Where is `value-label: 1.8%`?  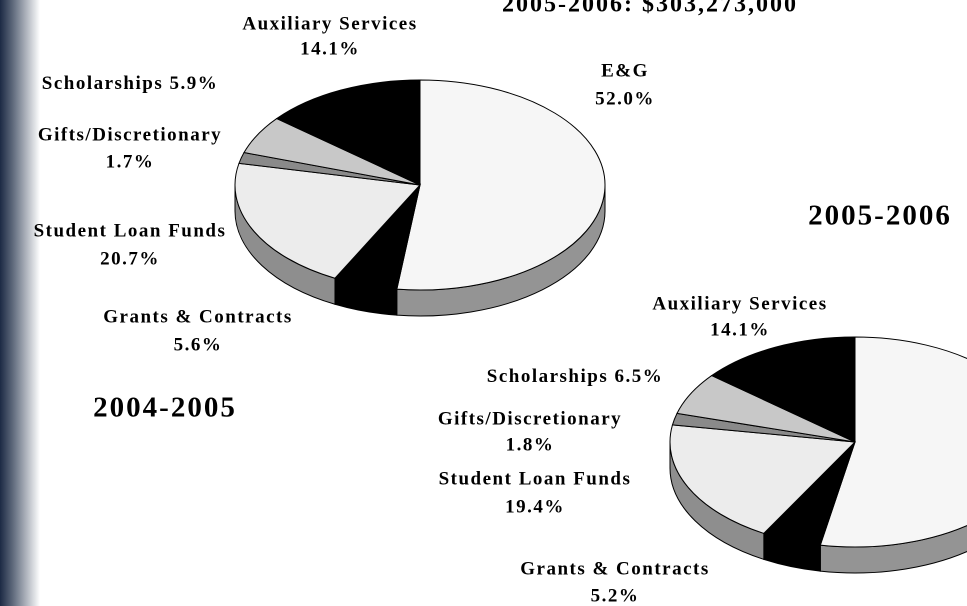 value-label: 1.8% is located at coordinates (530, 444).